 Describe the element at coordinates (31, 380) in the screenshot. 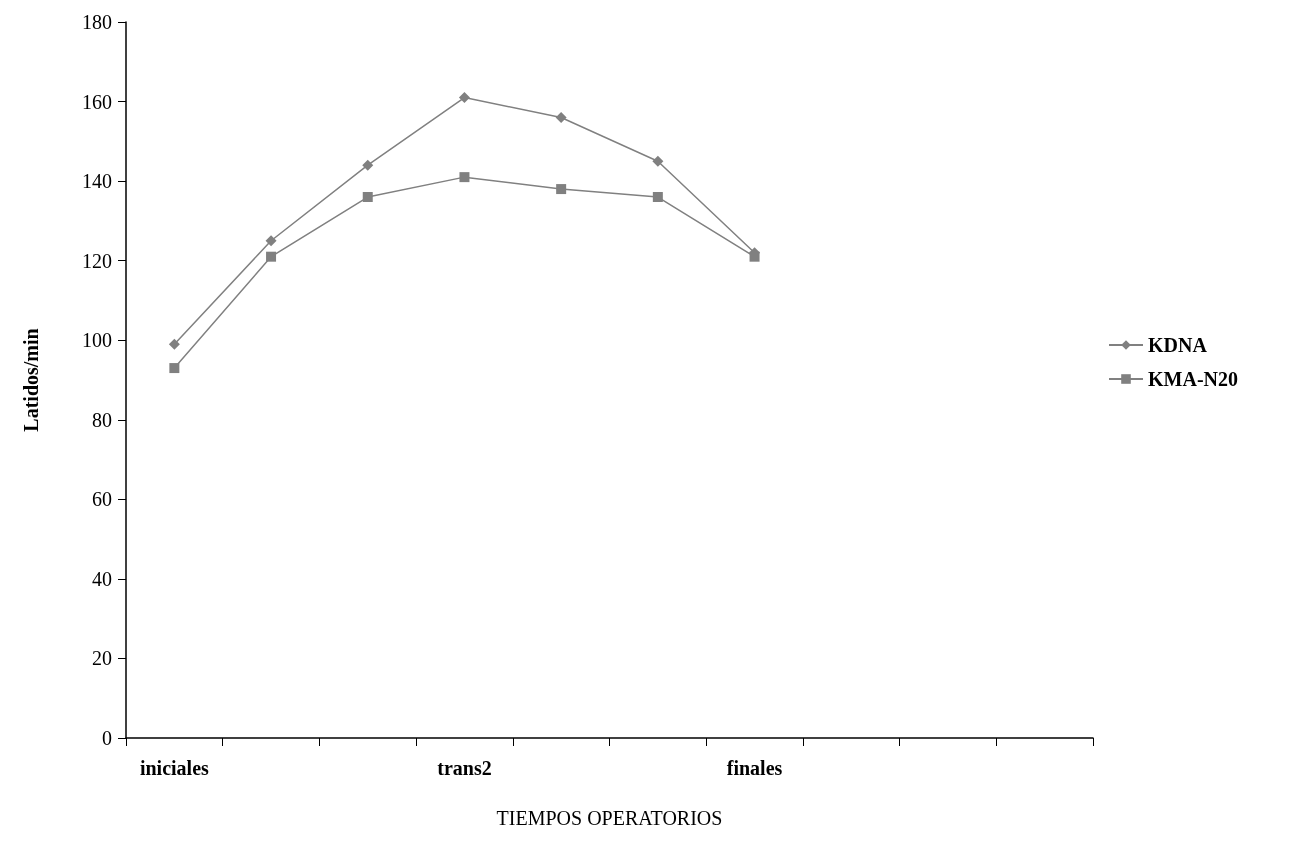

I see `y-axis-title: Latidos/min` at that location.